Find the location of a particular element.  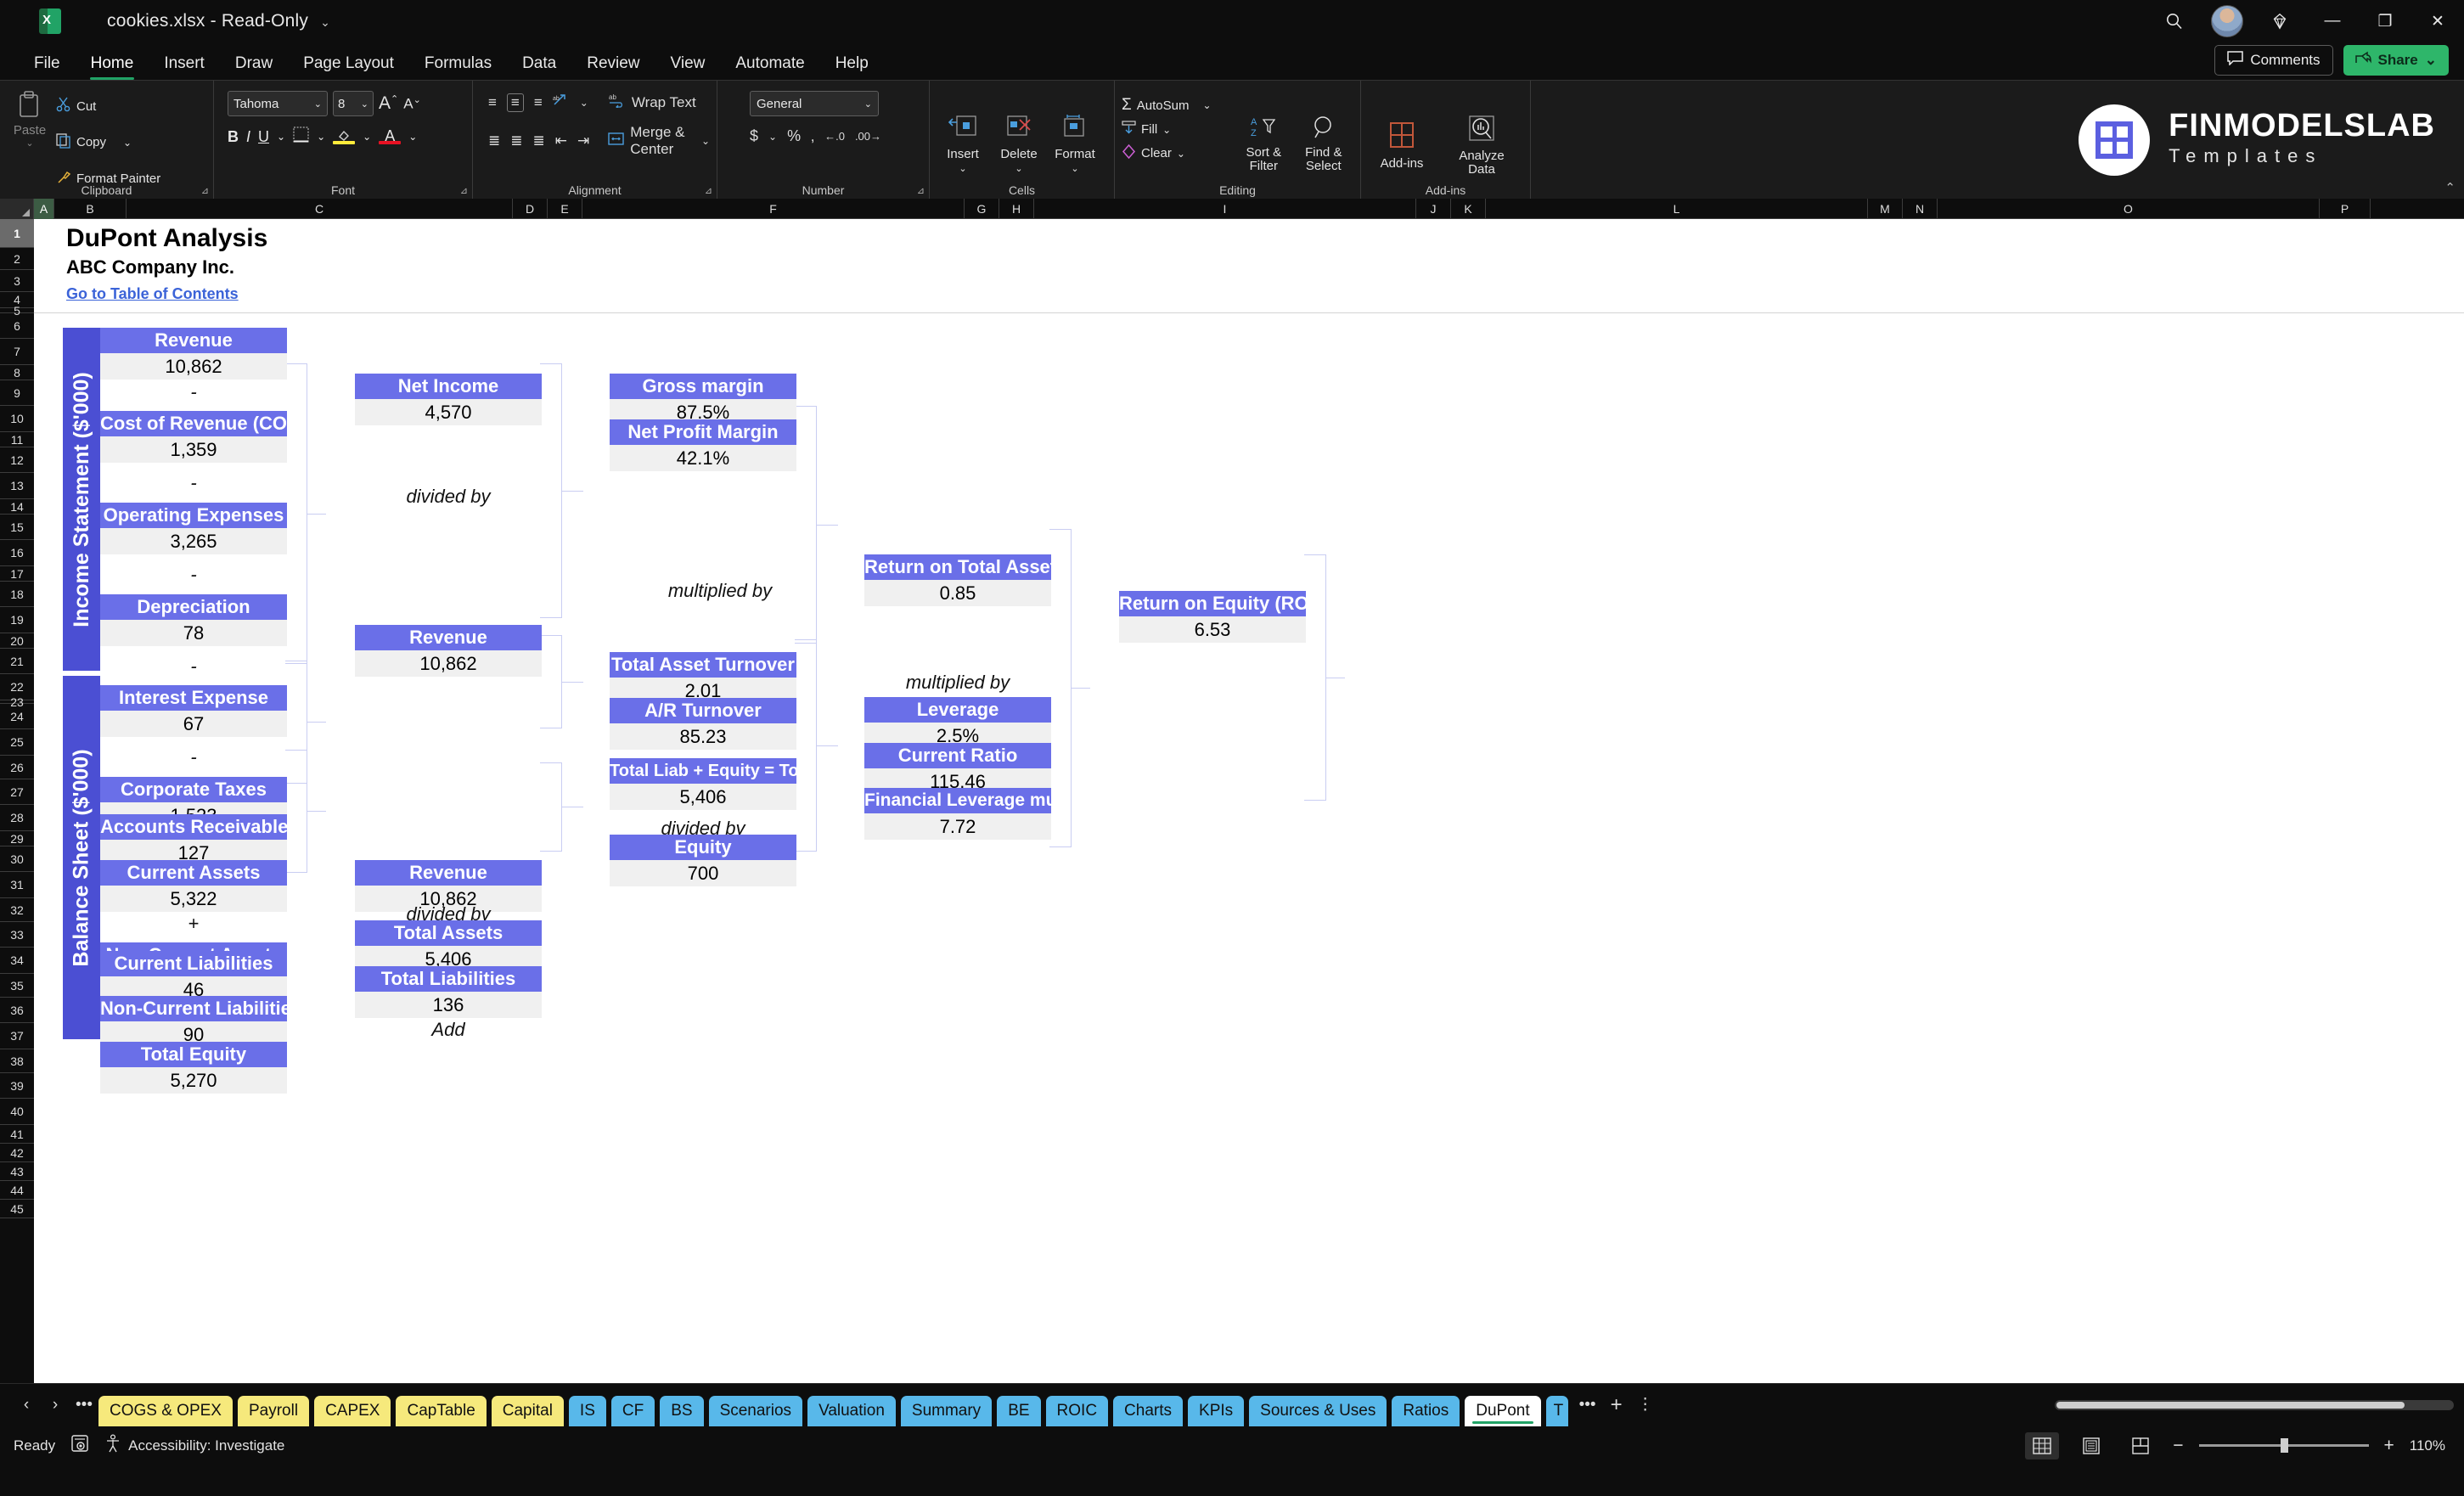

align-top-icon: ≡ is located at coordinates (492, 101).